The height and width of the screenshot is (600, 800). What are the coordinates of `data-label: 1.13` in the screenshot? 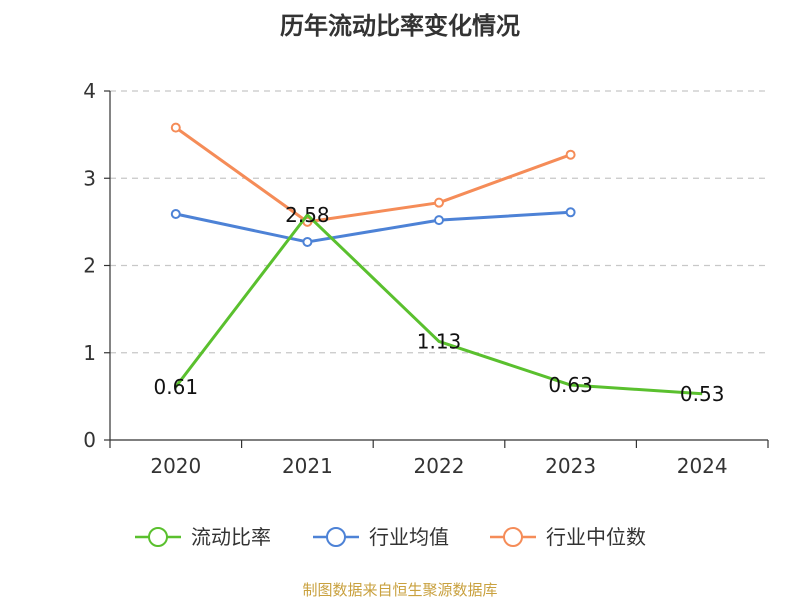 It's located at (439, 341).